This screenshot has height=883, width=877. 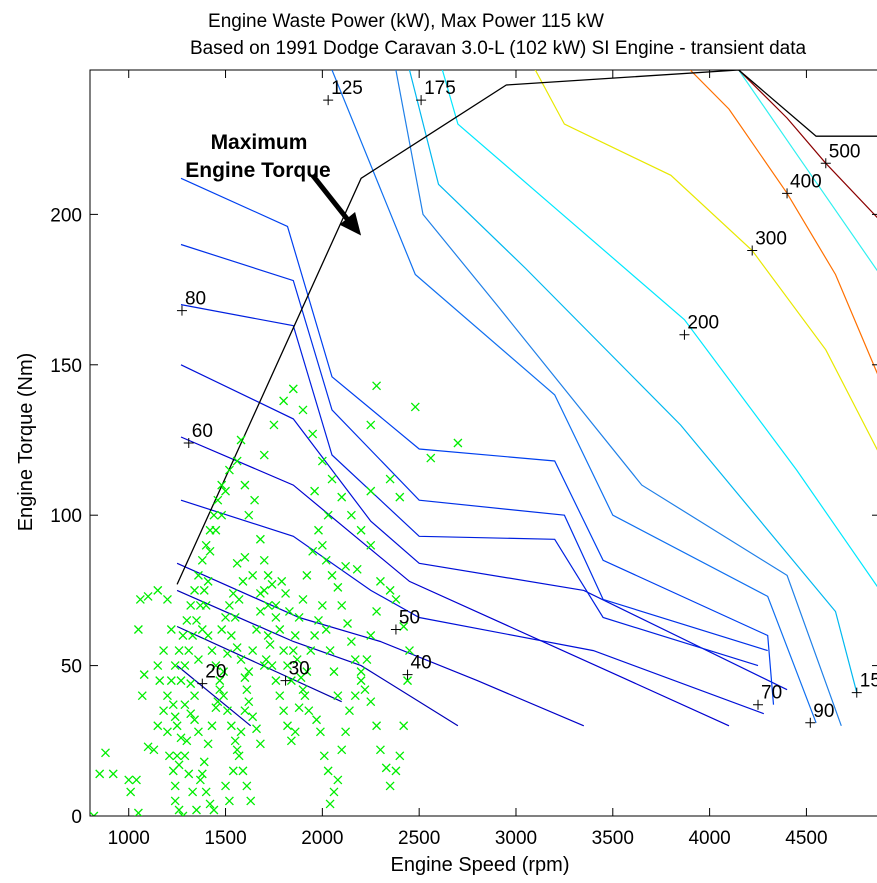 I want to click on contour-label: 80, so click(x=195, y=299).